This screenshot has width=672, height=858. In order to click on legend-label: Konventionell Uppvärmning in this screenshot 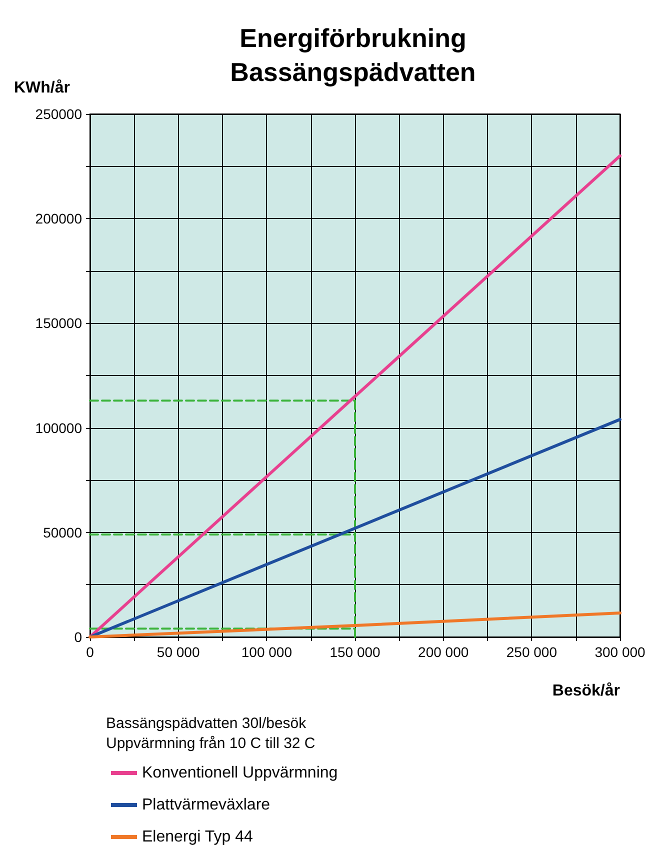, I will do `click(240, 773)`.